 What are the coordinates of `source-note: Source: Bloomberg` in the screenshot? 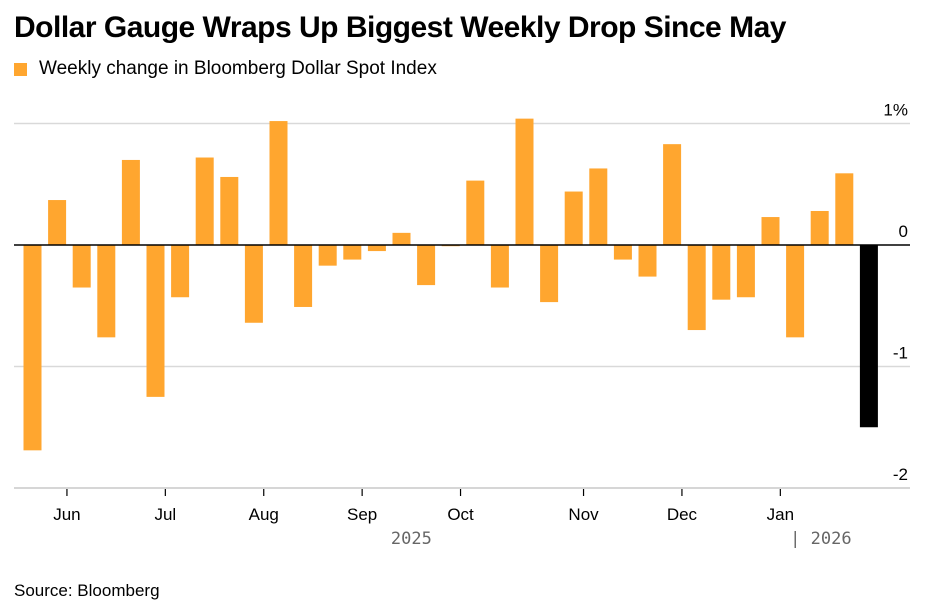 It's located at (87, 590).